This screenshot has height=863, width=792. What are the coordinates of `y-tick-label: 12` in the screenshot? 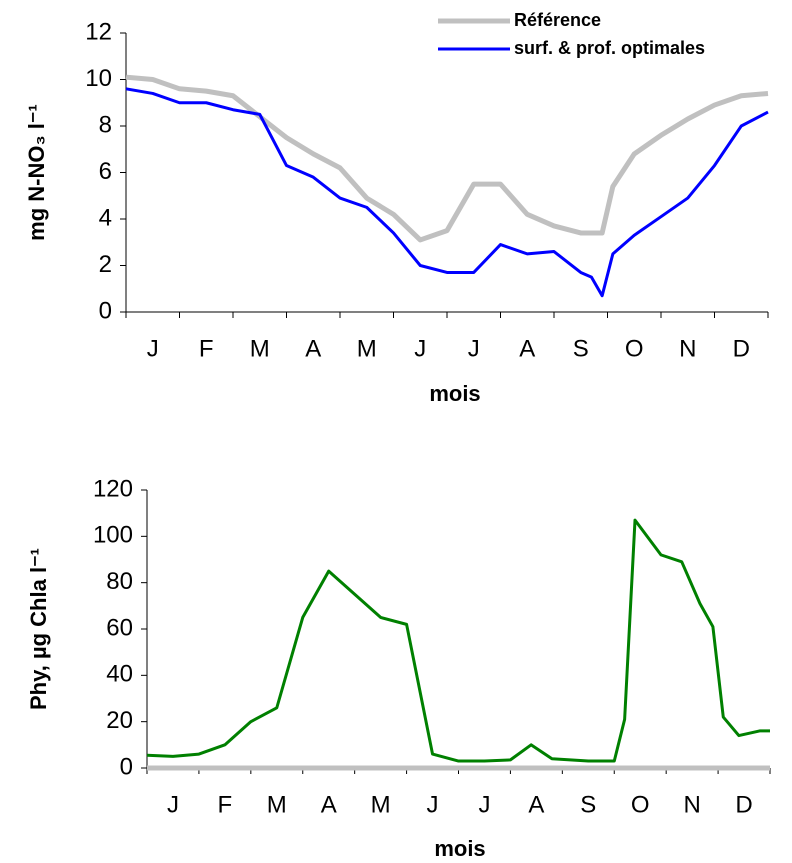 It's located at (98, 31).